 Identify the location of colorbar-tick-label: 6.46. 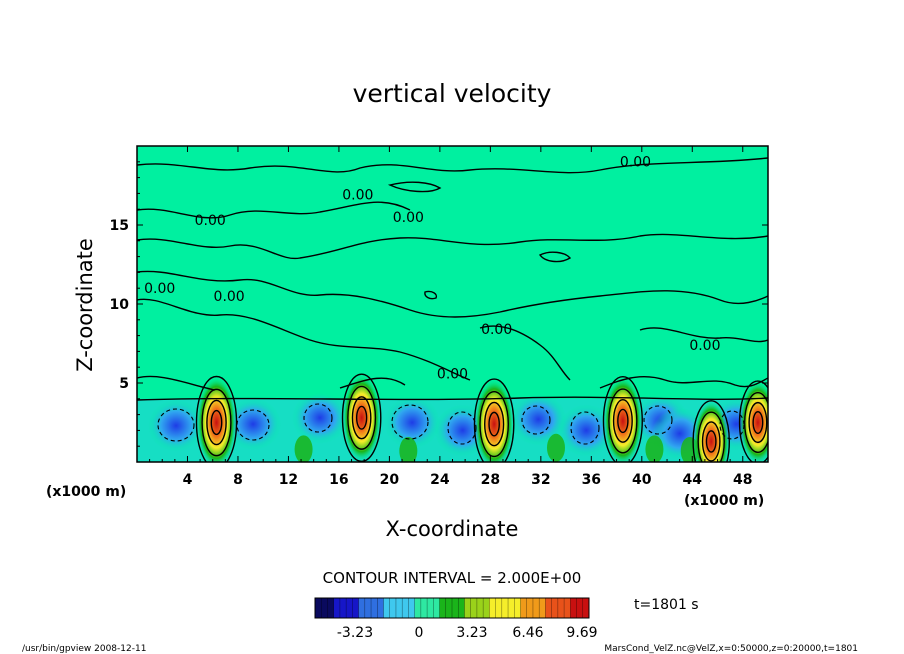
(527, 633).